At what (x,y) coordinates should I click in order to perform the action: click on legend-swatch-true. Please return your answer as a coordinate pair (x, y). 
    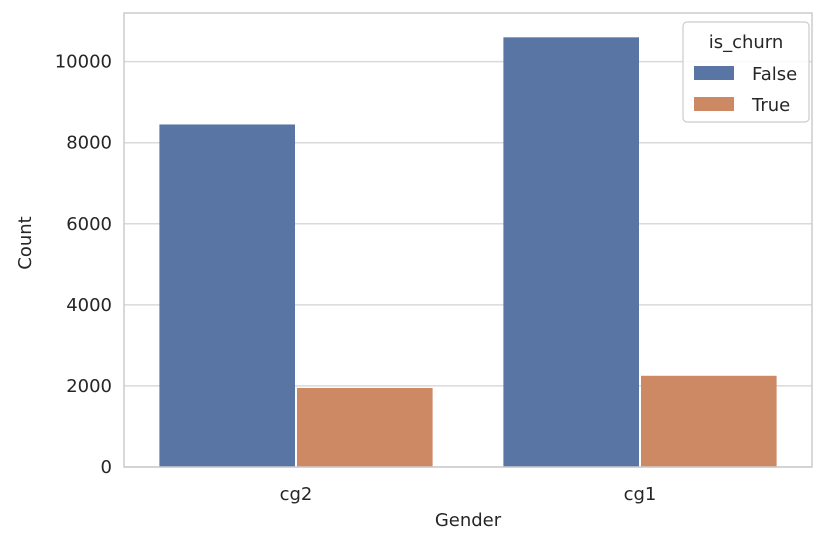
    Looking at the image, I should click on (714, 104).